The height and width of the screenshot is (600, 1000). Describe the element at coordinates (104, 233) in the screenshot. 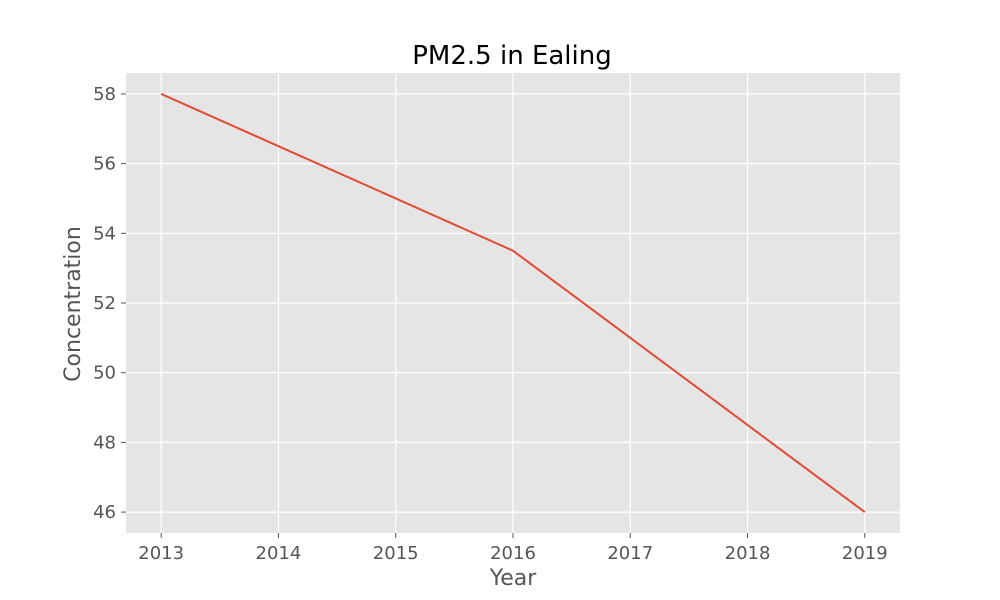

I see `y-tick-label: 54` at that location.